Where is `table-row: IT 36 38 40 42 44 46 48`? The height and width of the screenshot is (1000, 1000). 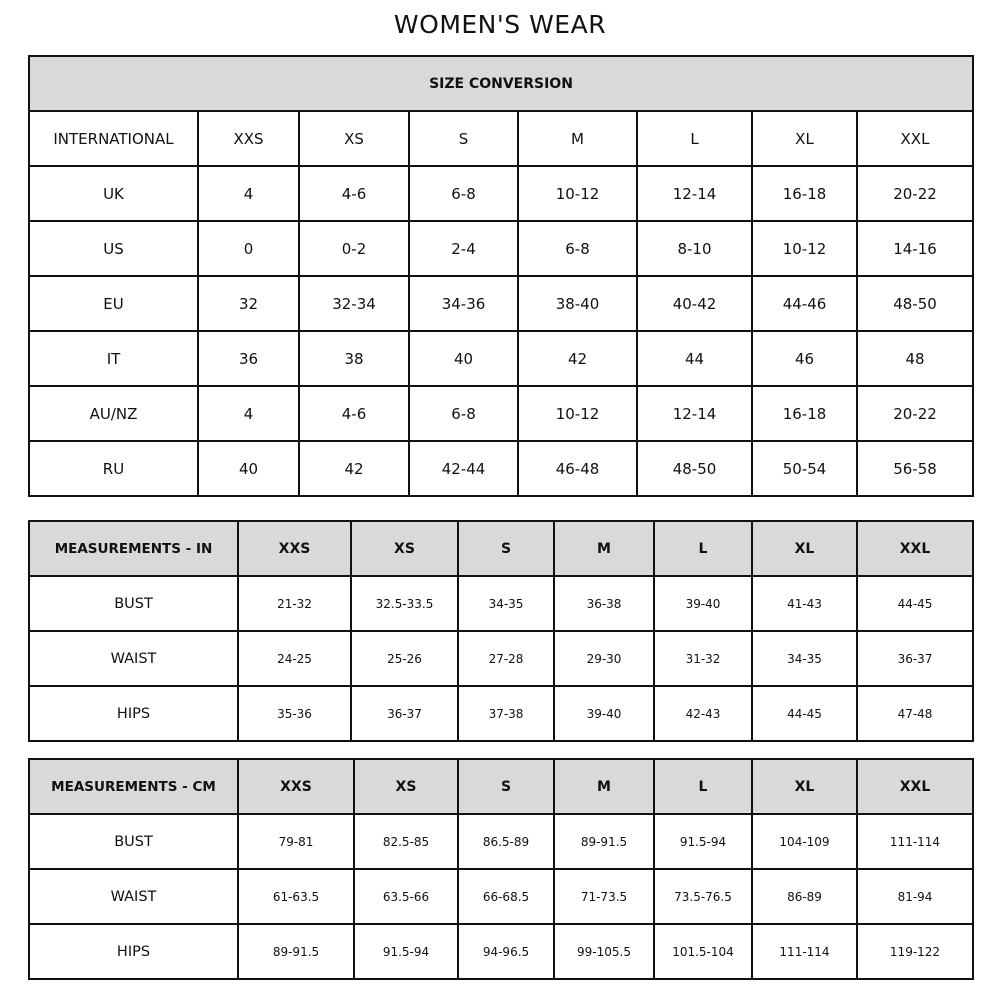
table-row: IT 36 38 40 42 44 46 48 is located at coordinates (501, 358).